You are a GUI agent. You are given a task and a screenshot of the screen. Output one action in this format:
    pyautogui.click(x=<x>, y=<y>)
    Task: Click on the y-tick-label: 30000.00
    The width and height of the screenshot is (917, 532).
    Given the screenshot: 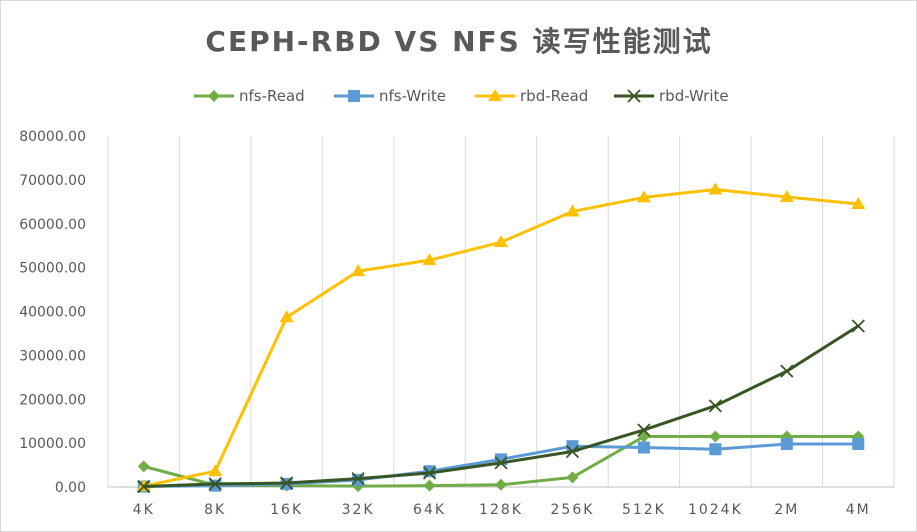 What is the action you would take?
    pyautogui.click(x=52, y=356)
    